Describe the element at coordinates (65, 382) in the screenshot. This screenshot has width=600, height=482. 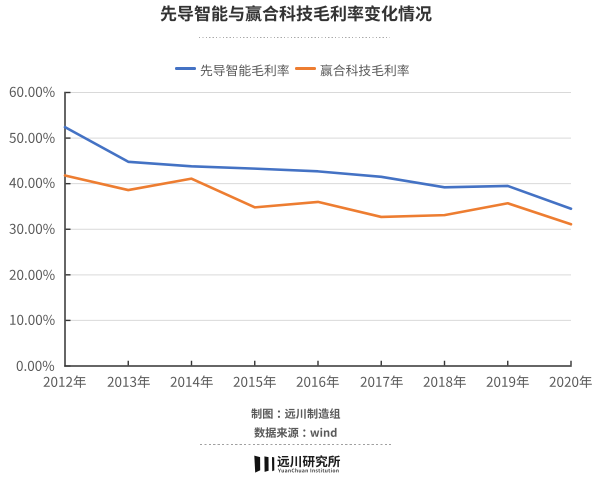
I see `x-tick-label: 2012年` at that location.